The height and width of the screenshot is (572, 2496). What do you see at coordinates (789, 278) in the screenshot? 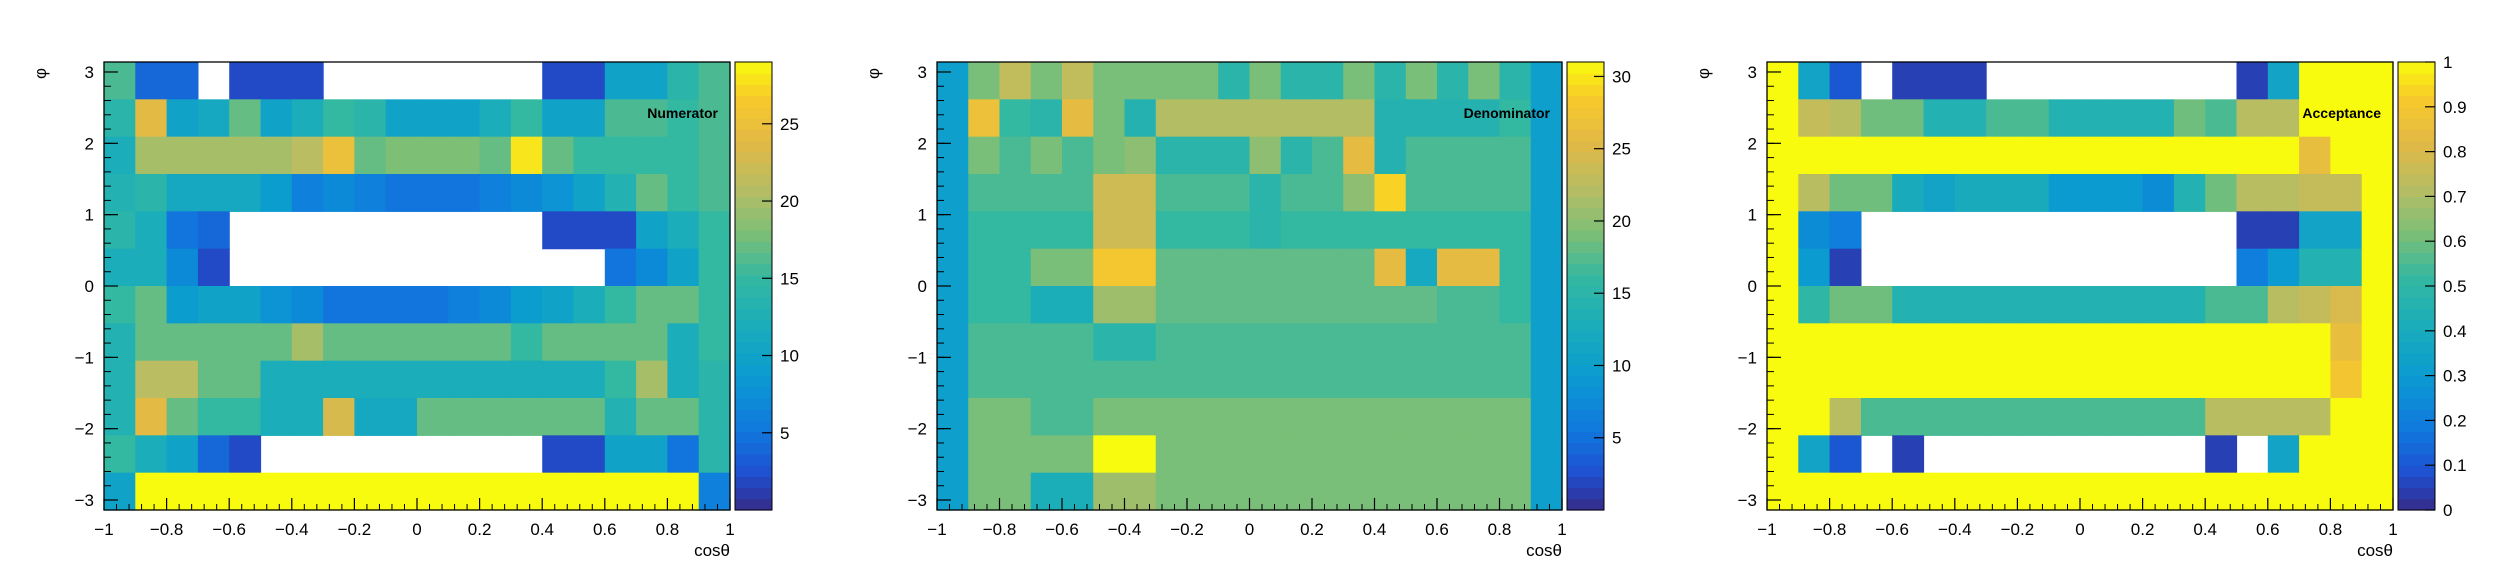
I see `colorbar-tick-label: 15` at bounding box center [789, 278].